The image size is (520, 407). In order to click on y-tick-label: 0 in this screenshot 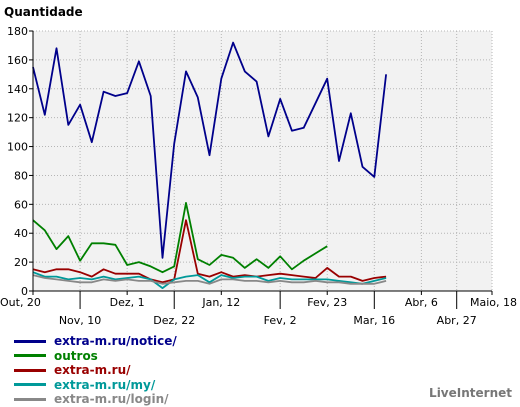, I will do `click(24, 291)`.